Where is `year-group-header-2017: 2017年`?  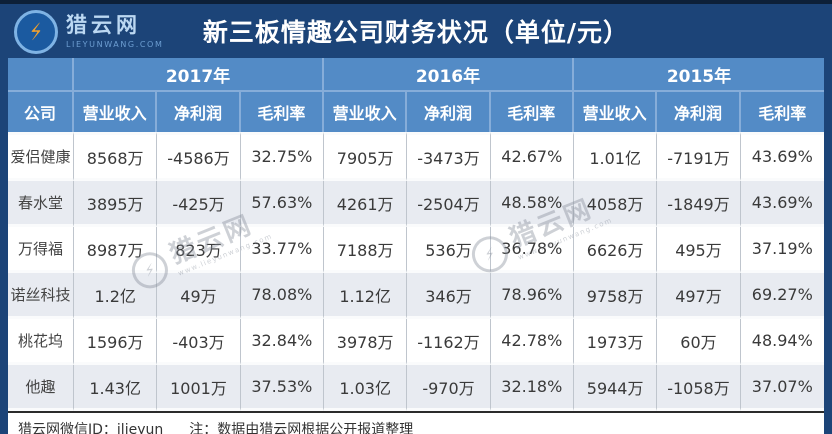 year-group-header-2017: 2017年 is located at coordinates (199, 75).